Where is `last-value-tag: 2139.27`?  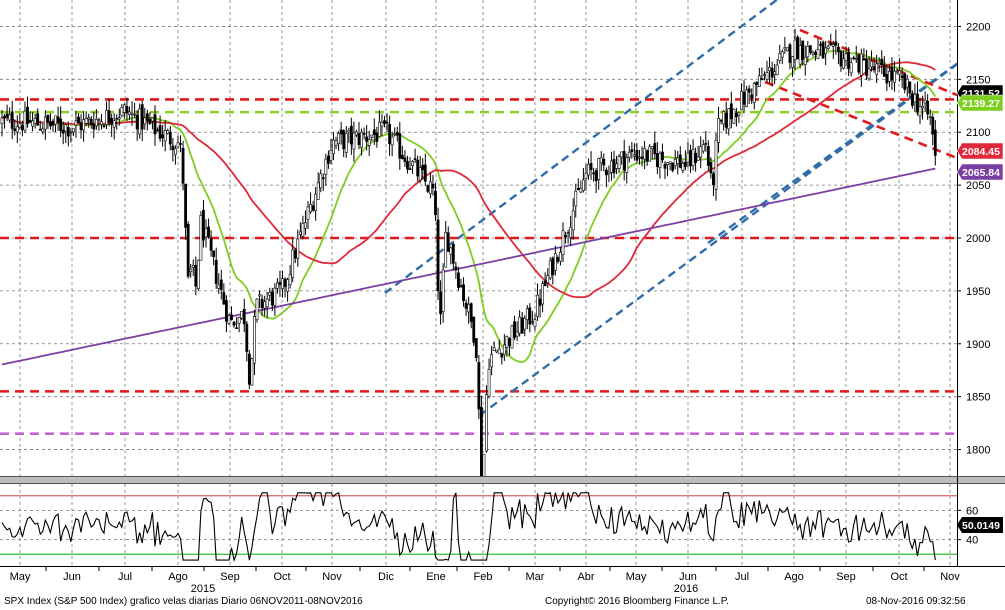
last-value-tag: 2139.27 is located at coordinates (980, 103).